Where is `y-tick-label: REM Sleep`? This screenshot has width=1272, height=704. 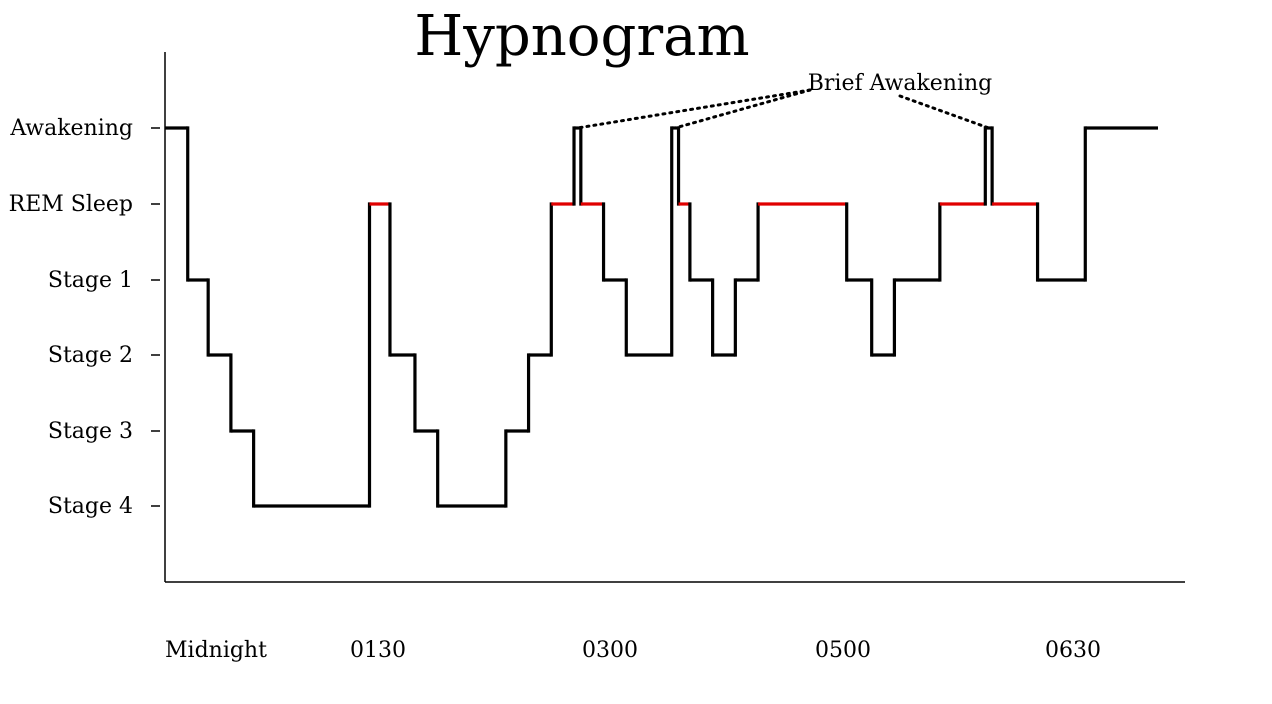
y-tick-label: REM Sleep is located at coordinates (71, 204).